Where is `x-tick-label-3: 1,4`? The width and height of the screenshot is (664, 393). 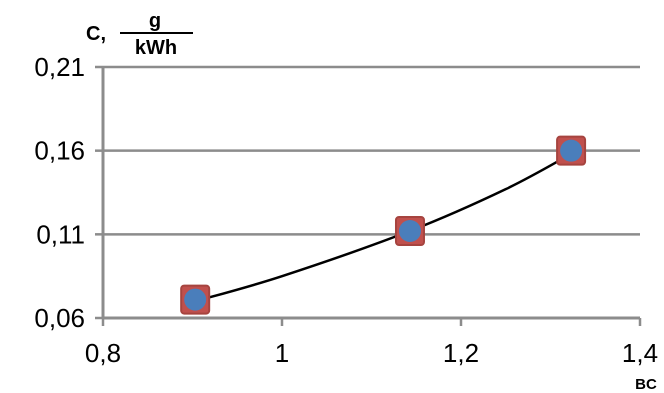 x-tick-label-3: 1,4 is located at coordinates (640, 353).